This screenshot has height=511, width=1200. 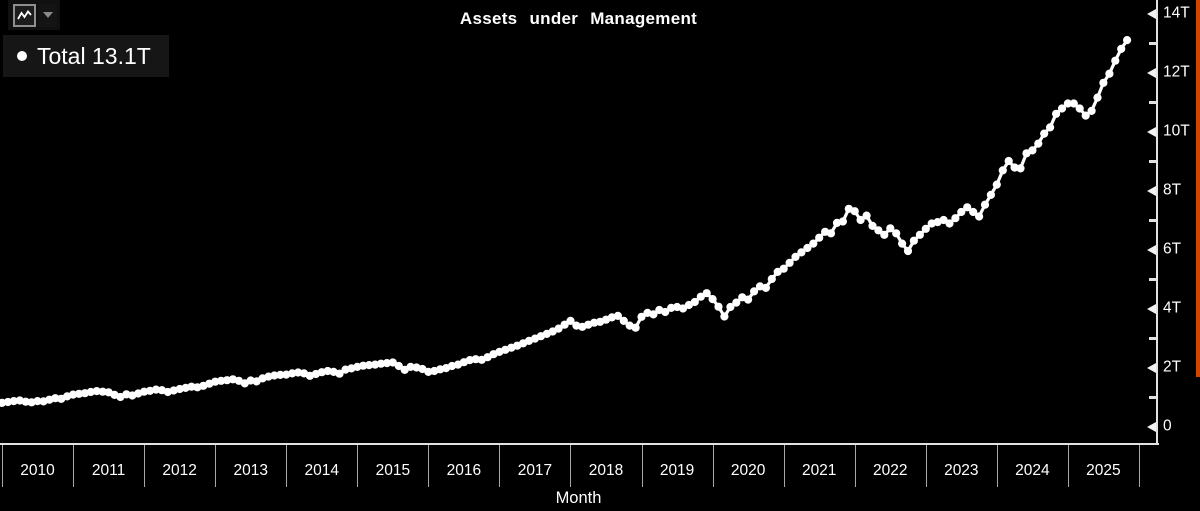 What do you see at coordinates (86, 56) in the screenshot?
I see `legend-item-total: Total 13.1T` at bounding box center [86, 56].